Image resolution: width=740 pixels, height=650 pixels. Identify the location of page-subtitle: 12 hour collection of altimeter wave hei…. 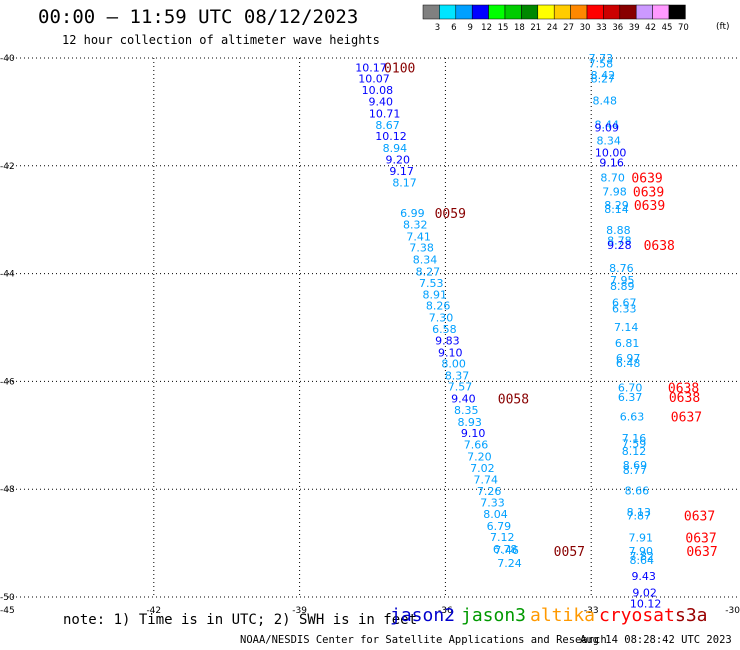
(221, 40).